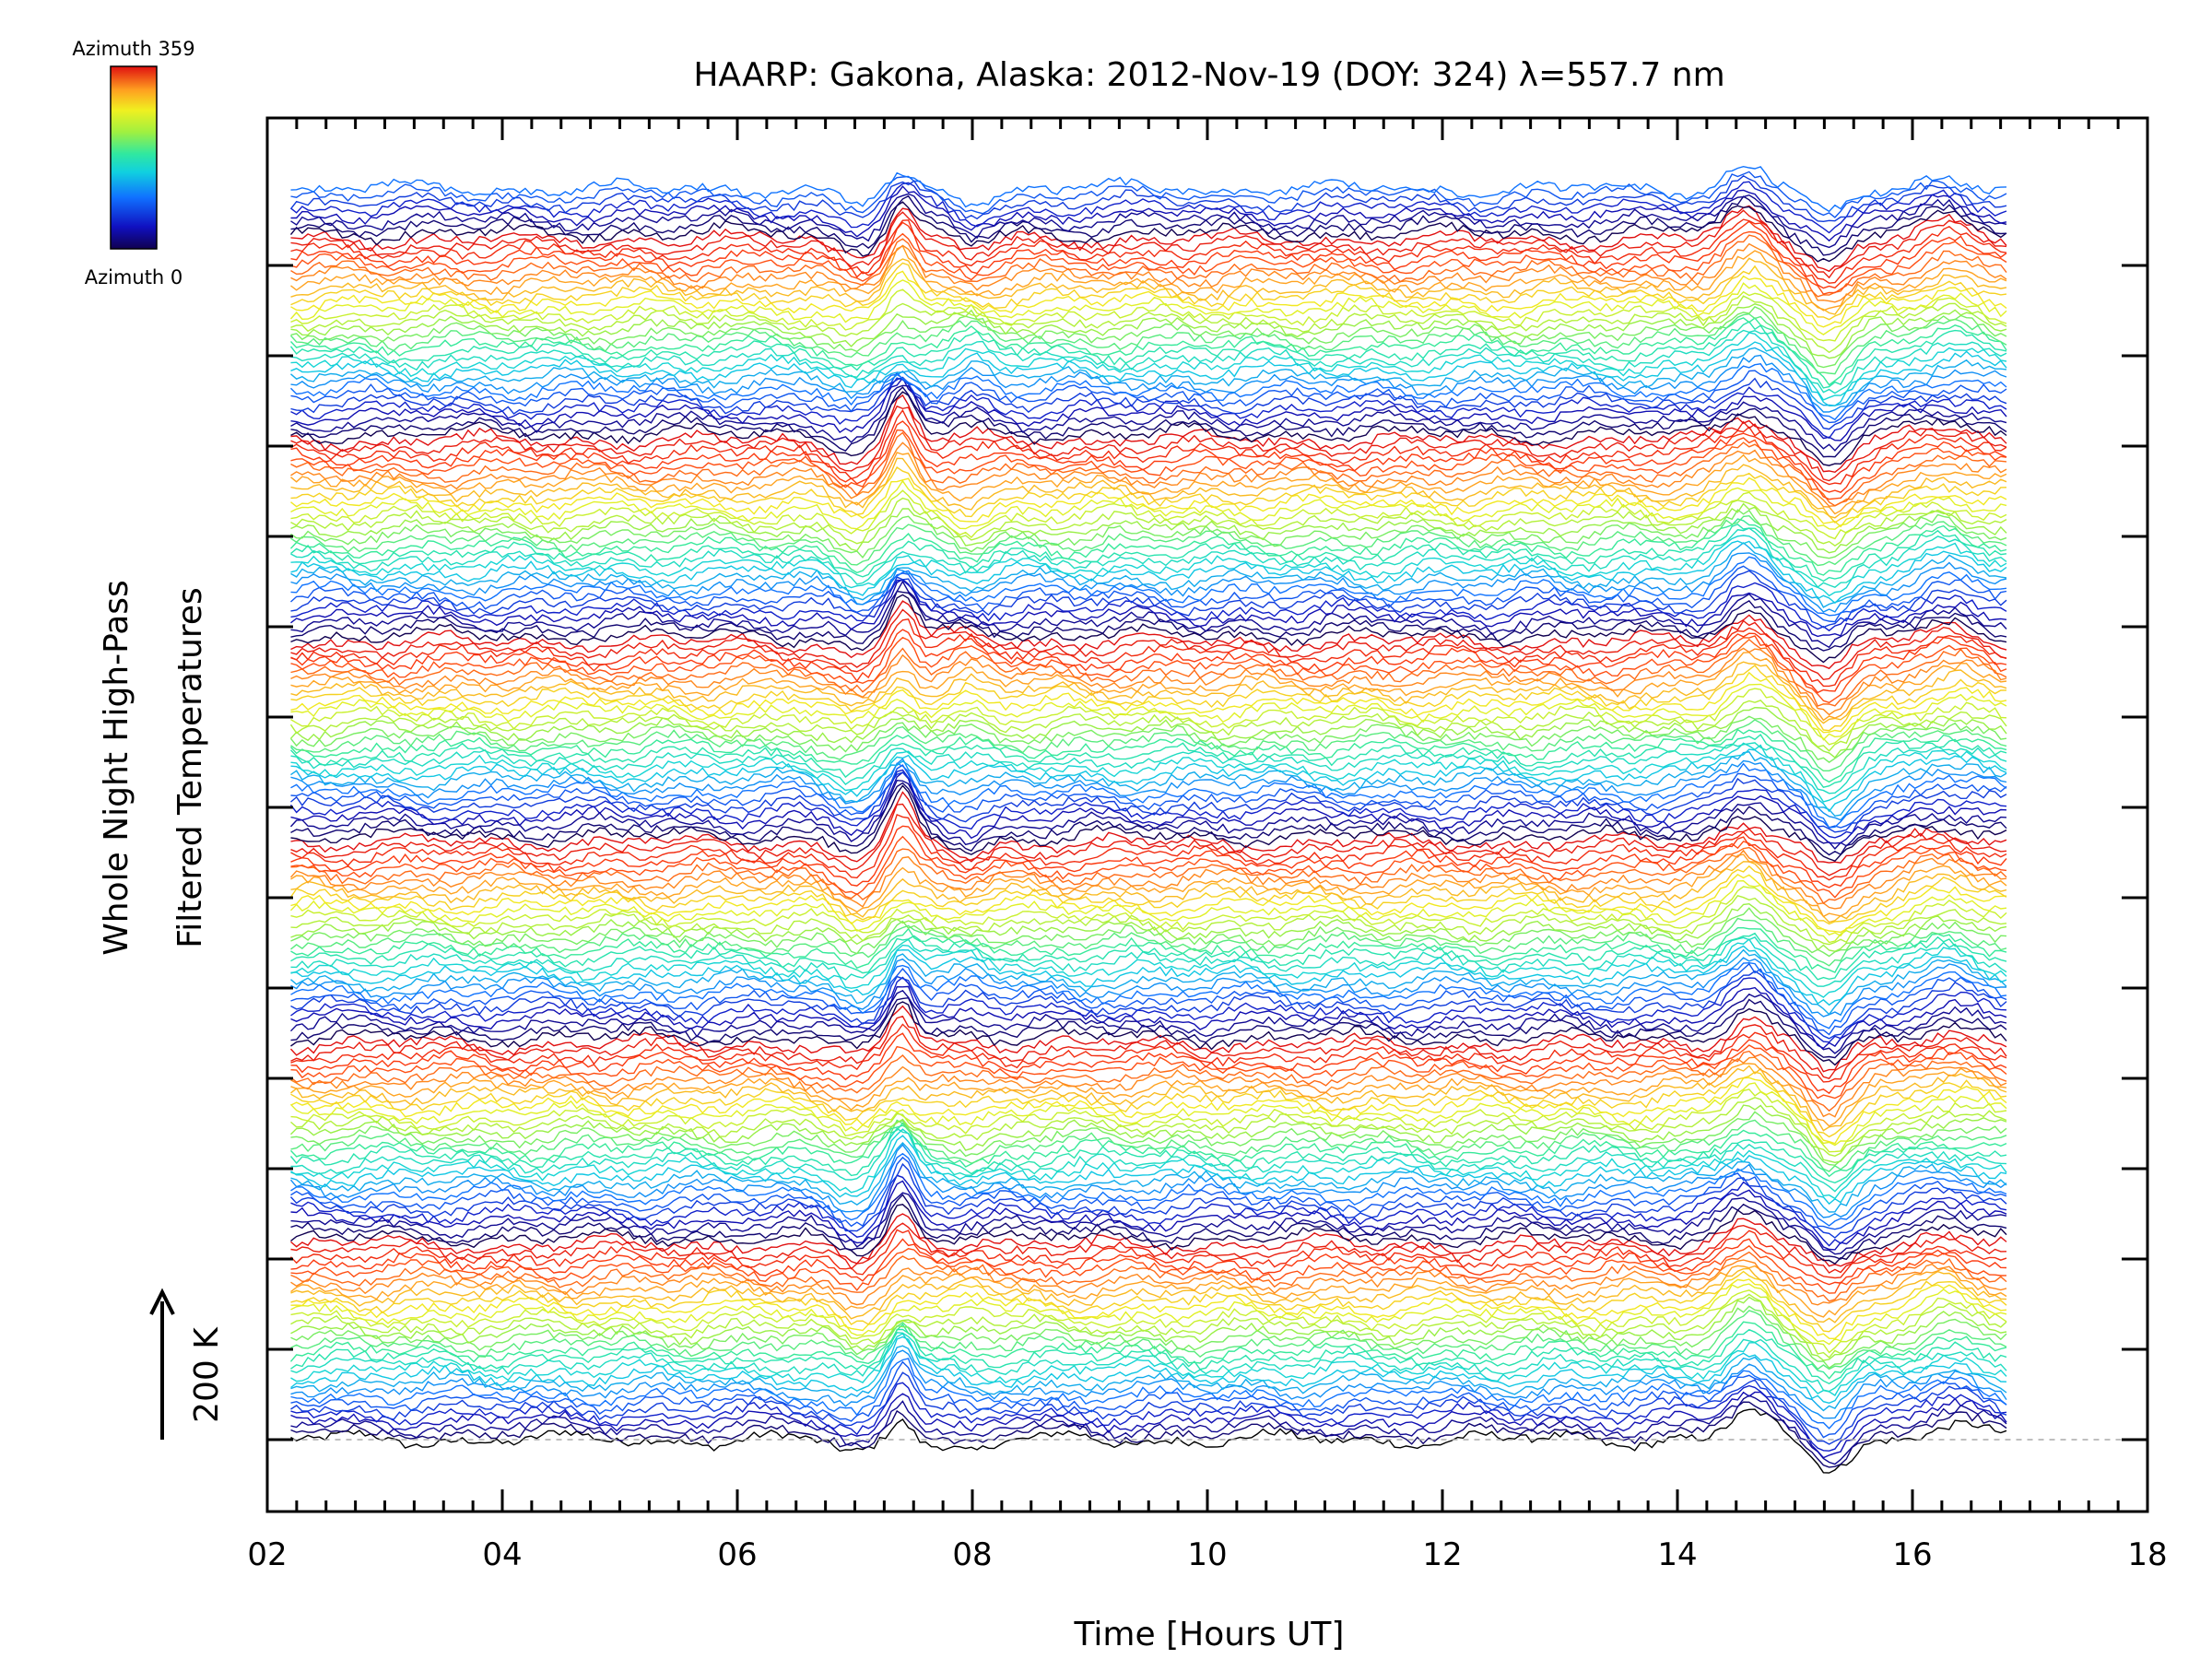 The width and height of the screenshot is (2212, 1659). Describe the element at coordinates (737, 1554) in the screenshot. I see `x-tick-label: 06` at that location.